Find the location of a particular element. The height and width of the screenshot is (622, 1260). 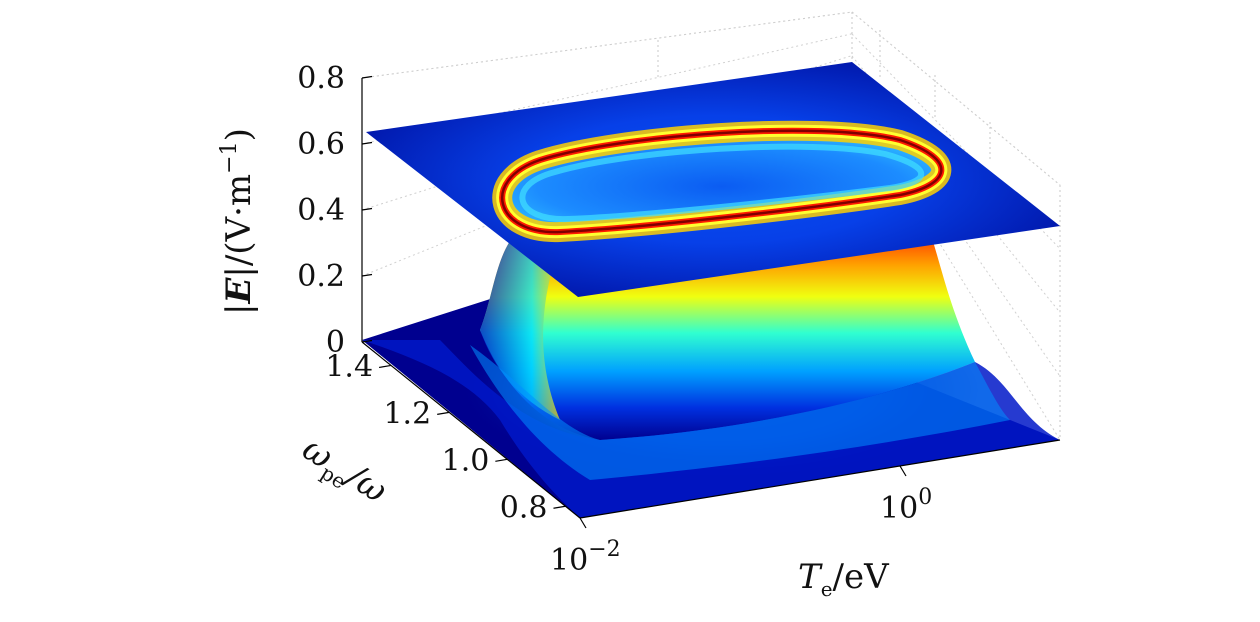

z-gridline-right is located at coordinates (956, 98).